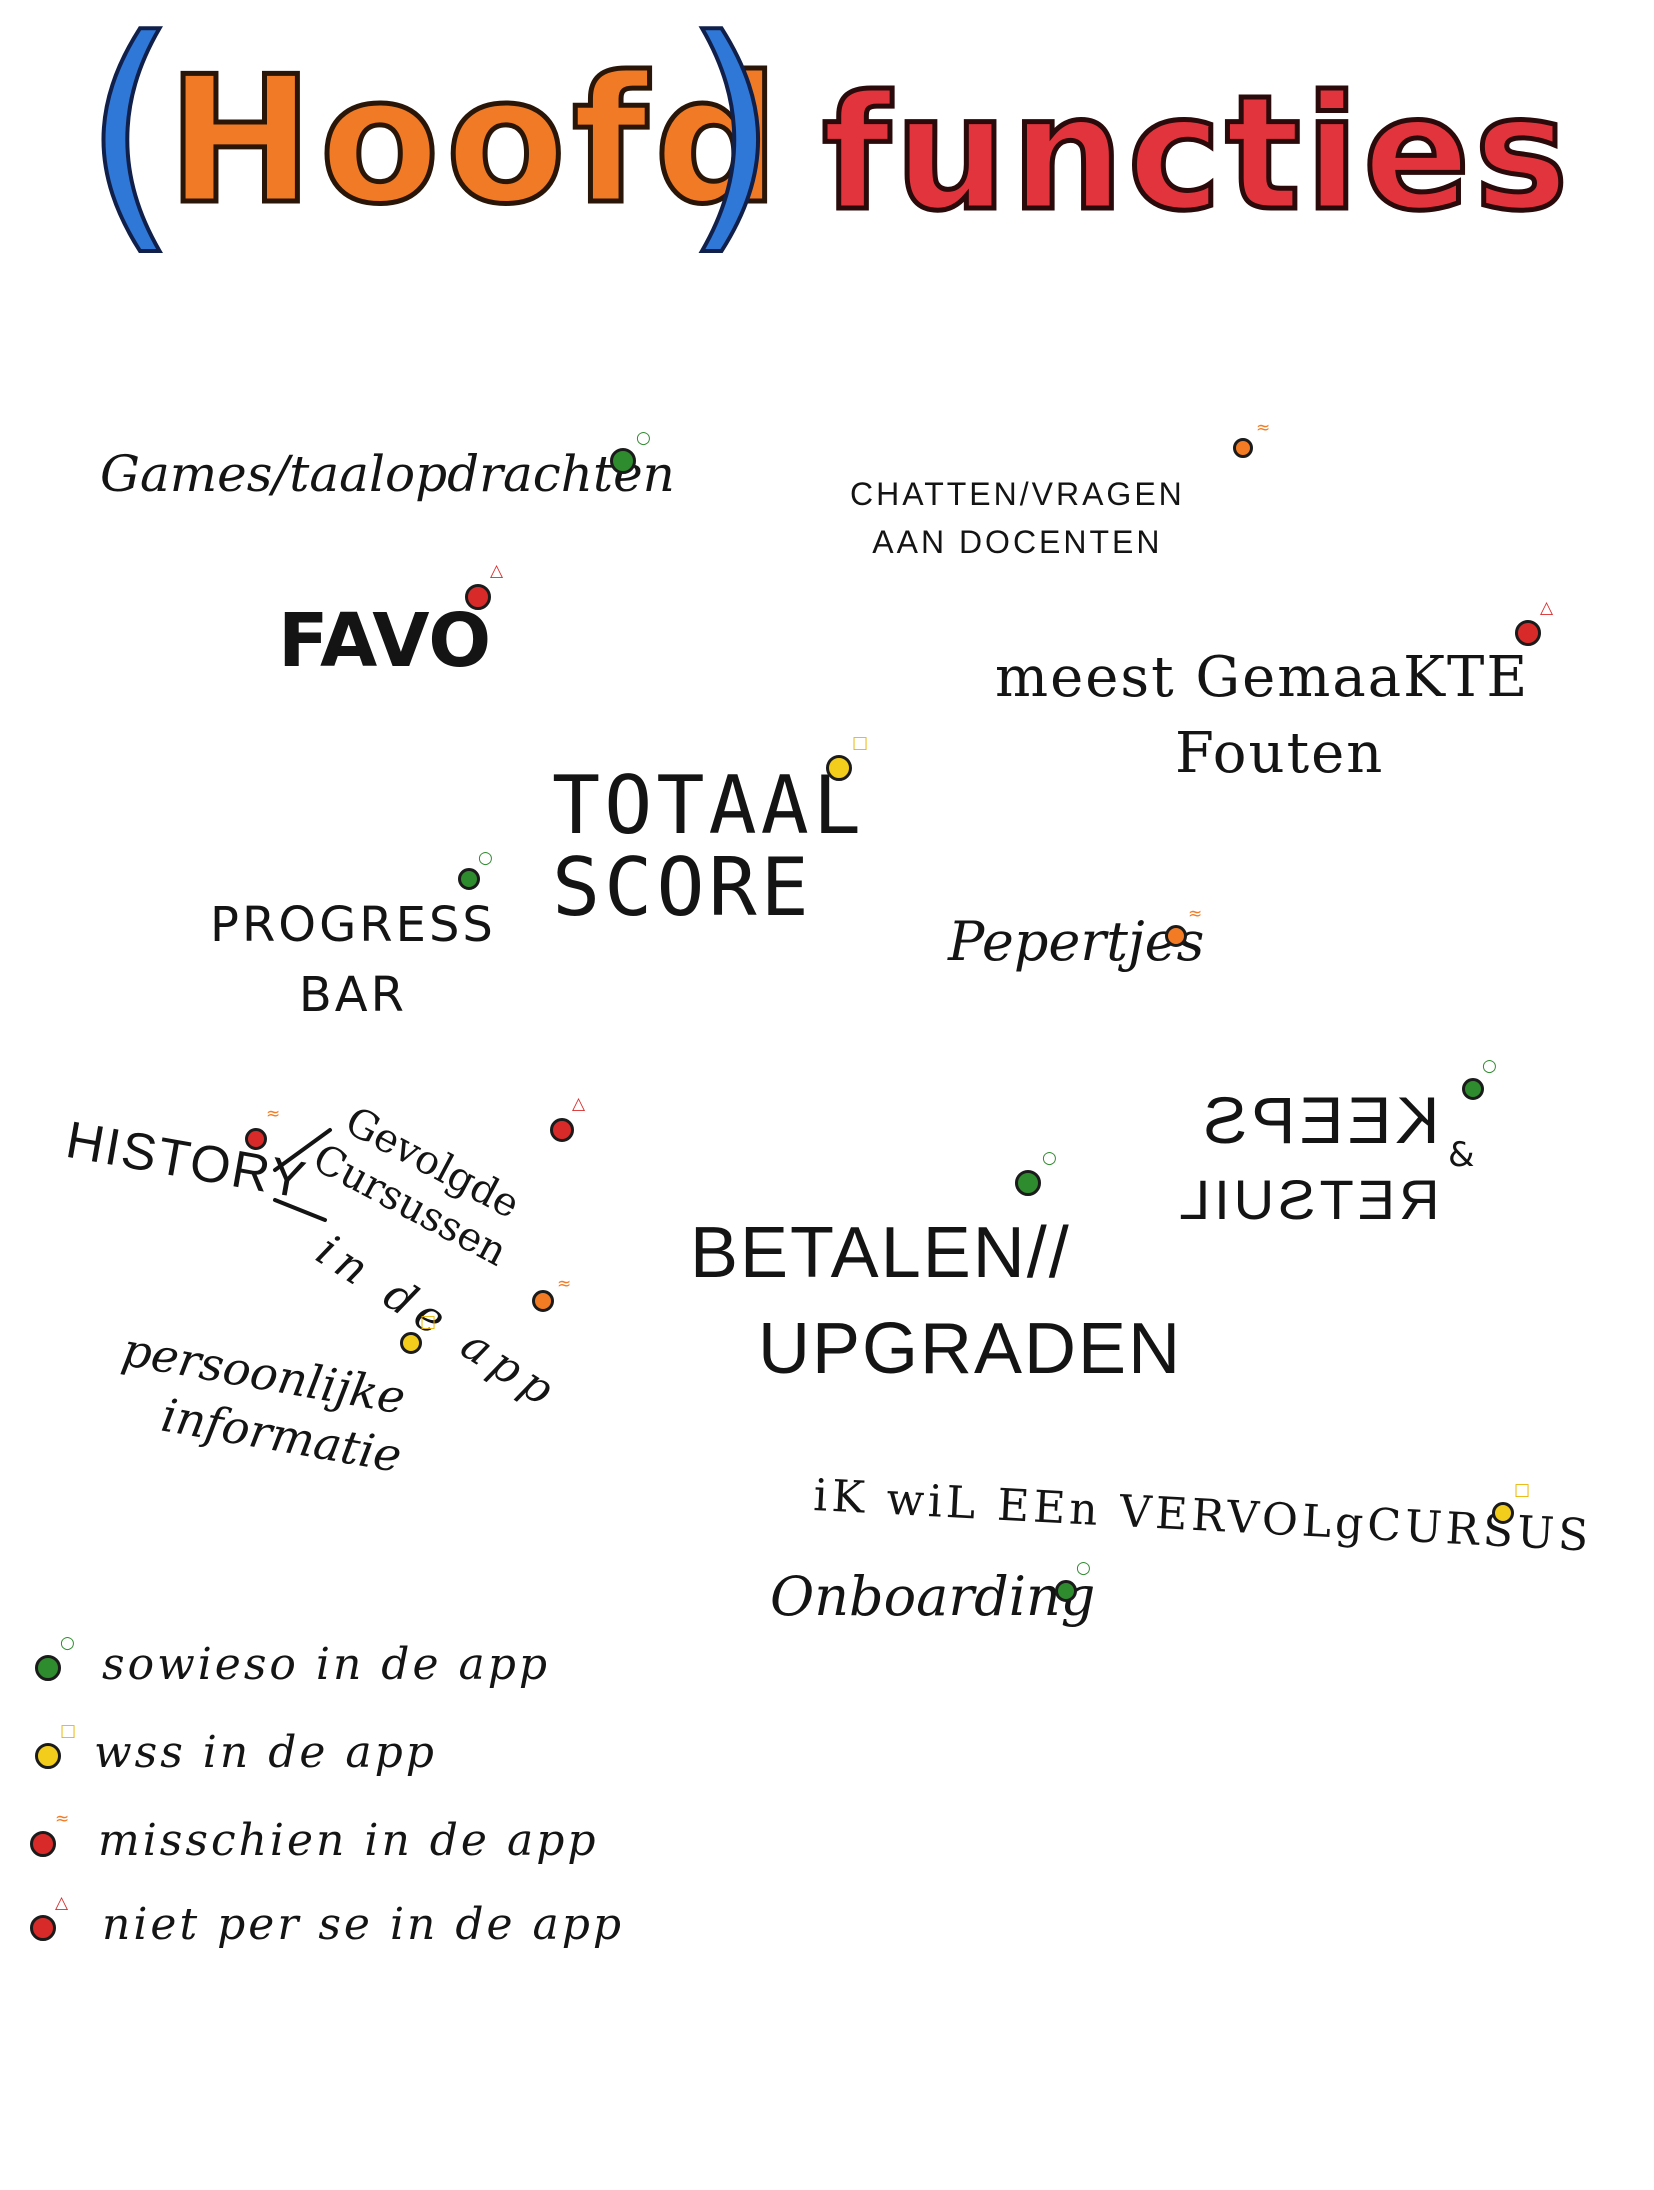 The image size is (1654, 2190). I want to click on legend-yellow-dot-icon, so click(48, 1756).